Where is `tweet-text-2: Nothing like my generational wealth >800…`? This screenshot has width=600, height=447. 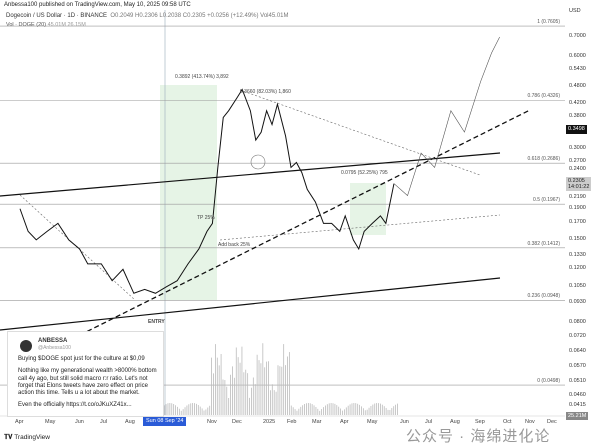
tweet-text-2: Nothing like my generational wealth >800… is located at coordinates (87, 382).